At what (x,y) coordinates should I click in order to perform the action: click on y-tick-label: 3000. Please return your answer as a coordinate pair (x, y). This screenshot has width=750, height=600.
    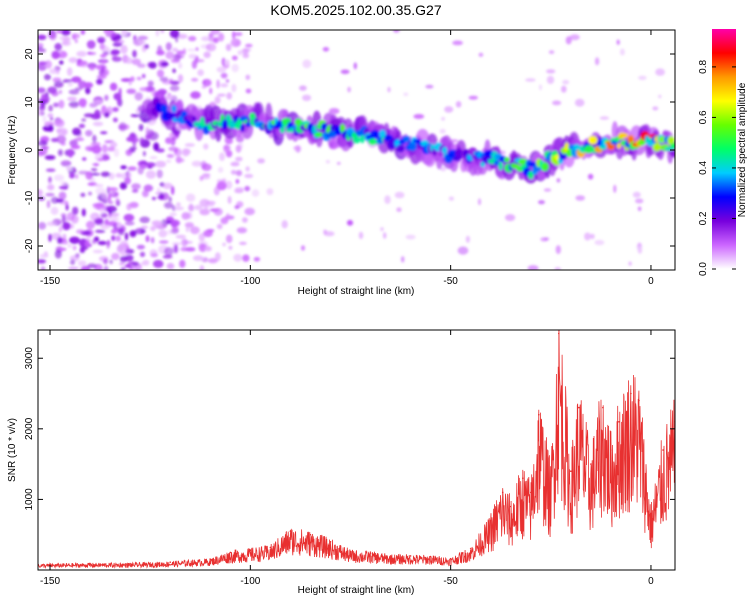
    Looking at the image, I should click on (29, 358).